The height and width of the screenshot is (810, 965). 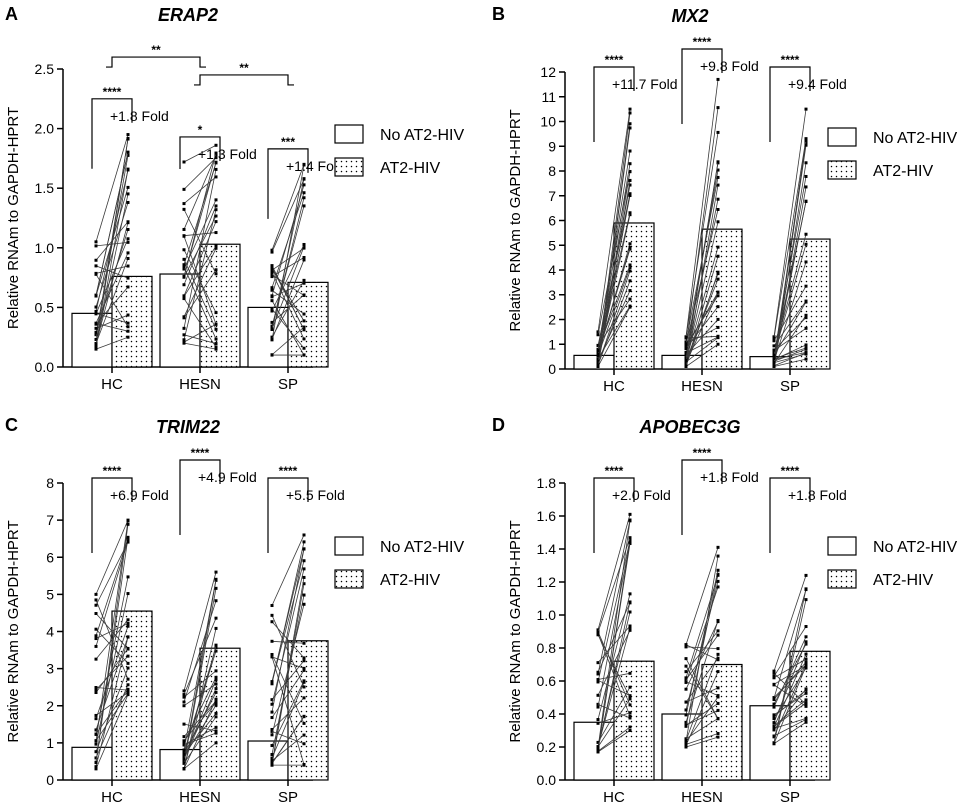 I want to click on y-tick-label: 0.2, so click(x=547, y=747).